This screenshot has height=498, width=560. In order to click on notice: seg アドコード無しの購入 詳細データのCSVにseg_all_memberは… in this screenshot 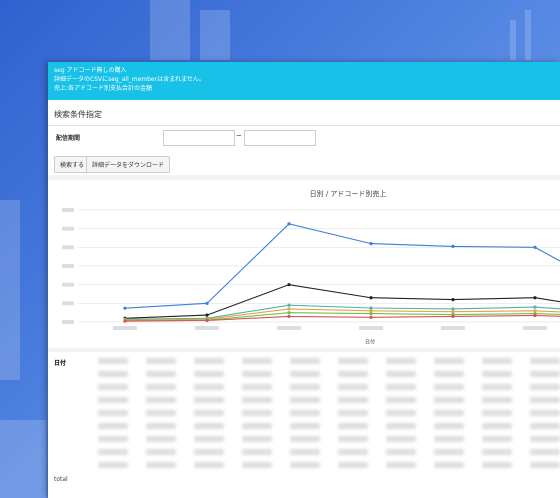, I will do `click(304, 81)`.